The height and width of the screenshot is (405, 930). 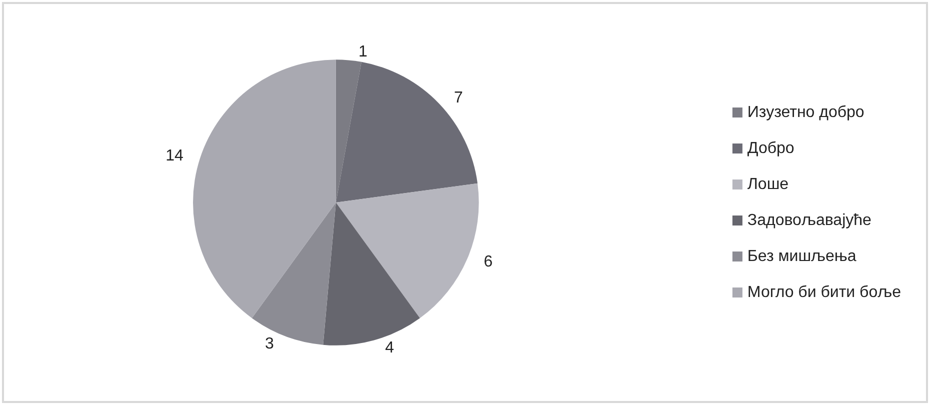 What do you see at coordinates (488, 261) in the screenshot?
I see `data-label: 6` at bounding box center [488, 261].